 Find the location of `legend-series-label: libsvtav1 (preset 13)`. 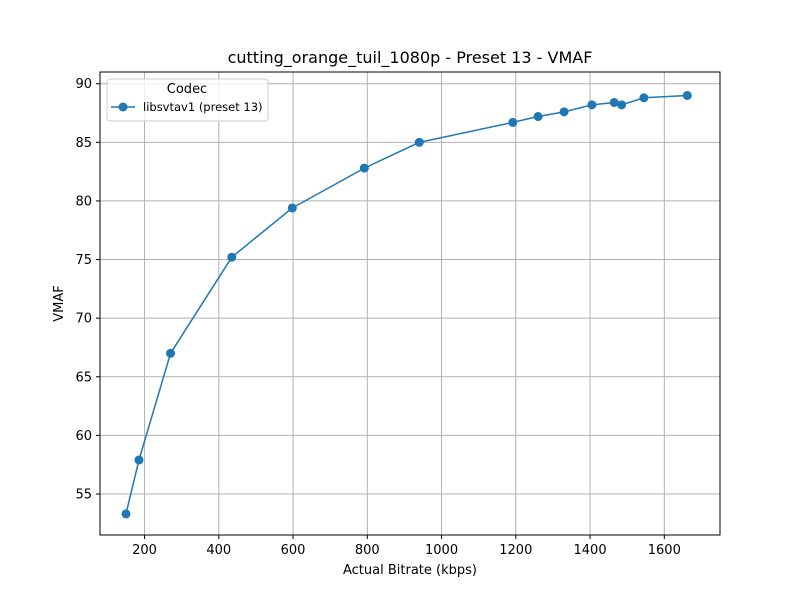

legend-series-label: libsvtav1 (preset 13) is located at coordinates (203, 107).